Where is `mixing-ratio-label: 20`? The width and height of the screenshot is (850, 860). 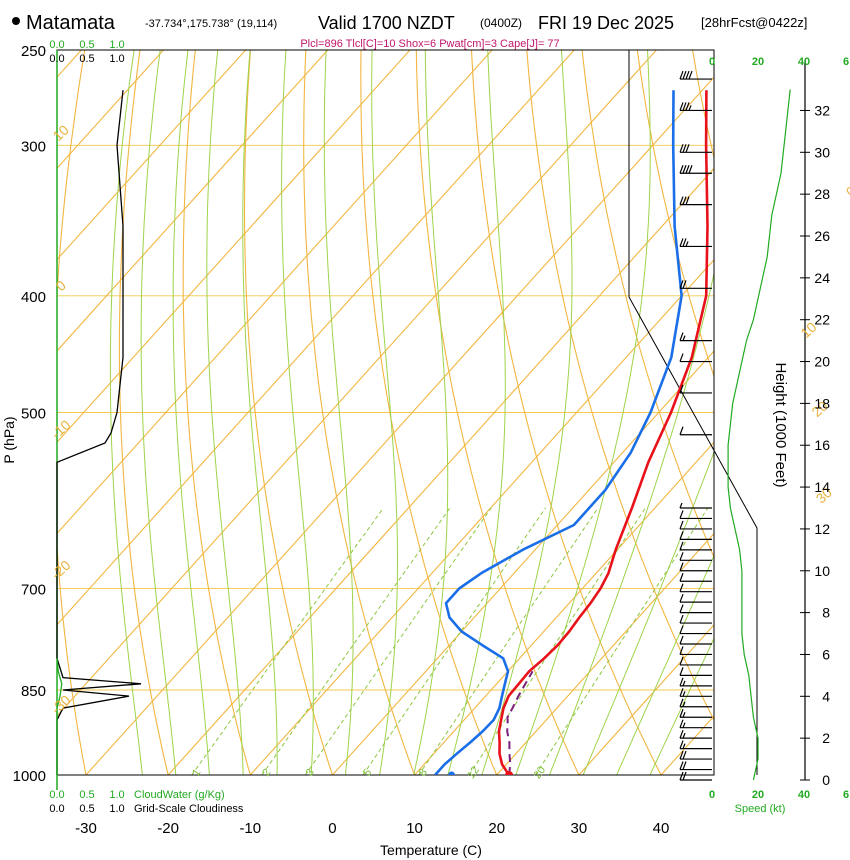 mixing-ratio-label: 20 is located at coordinates (539, 772).